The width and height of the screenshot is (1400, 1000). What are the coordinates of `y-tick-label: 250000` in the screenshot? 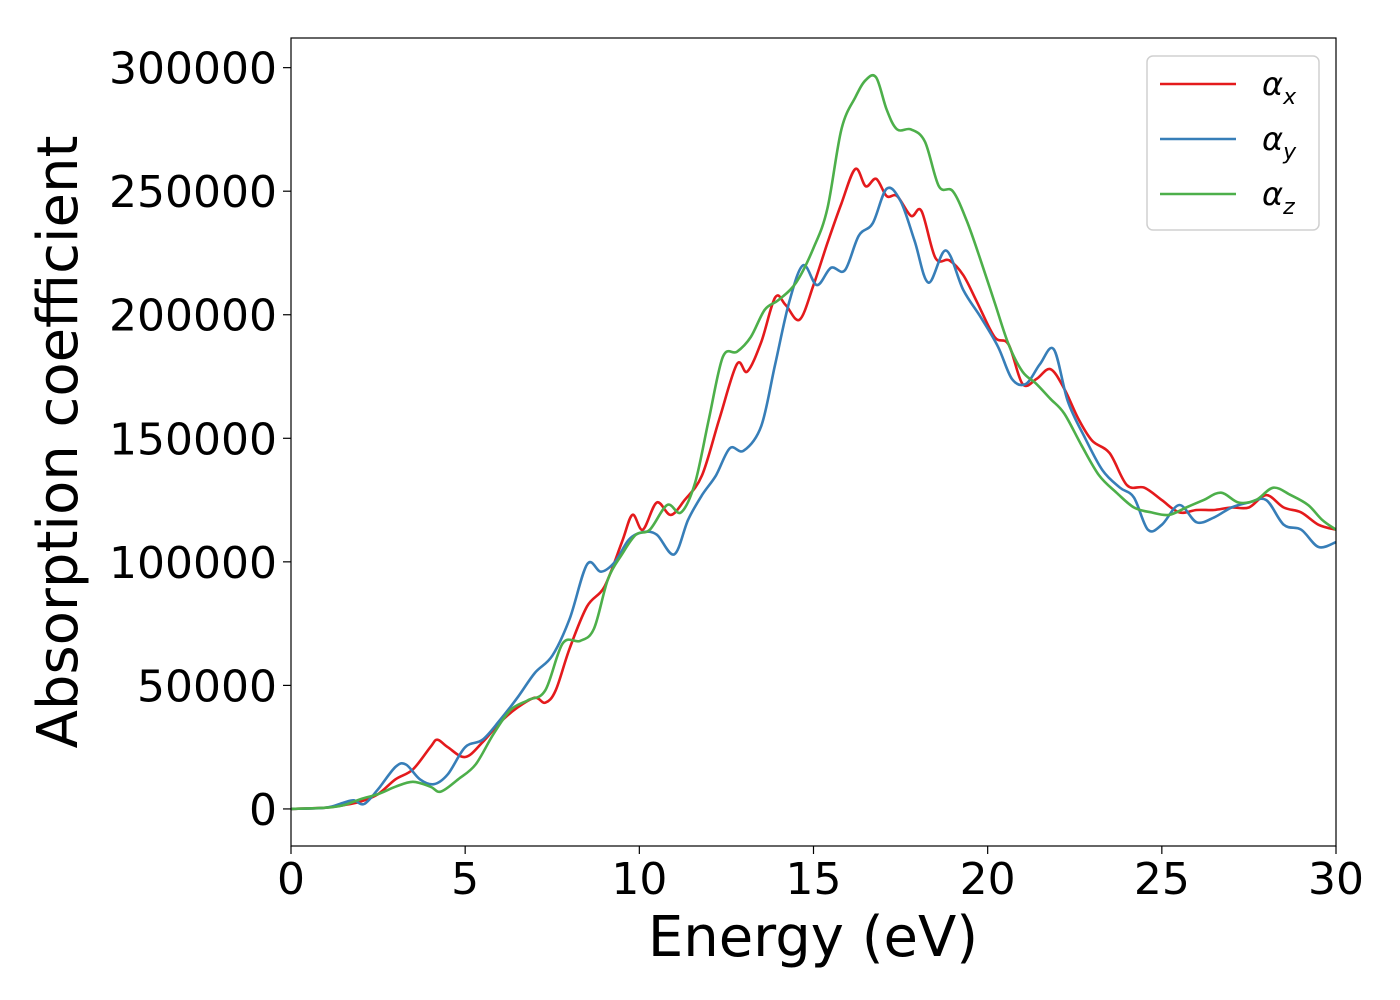 It's located at (193, 192).